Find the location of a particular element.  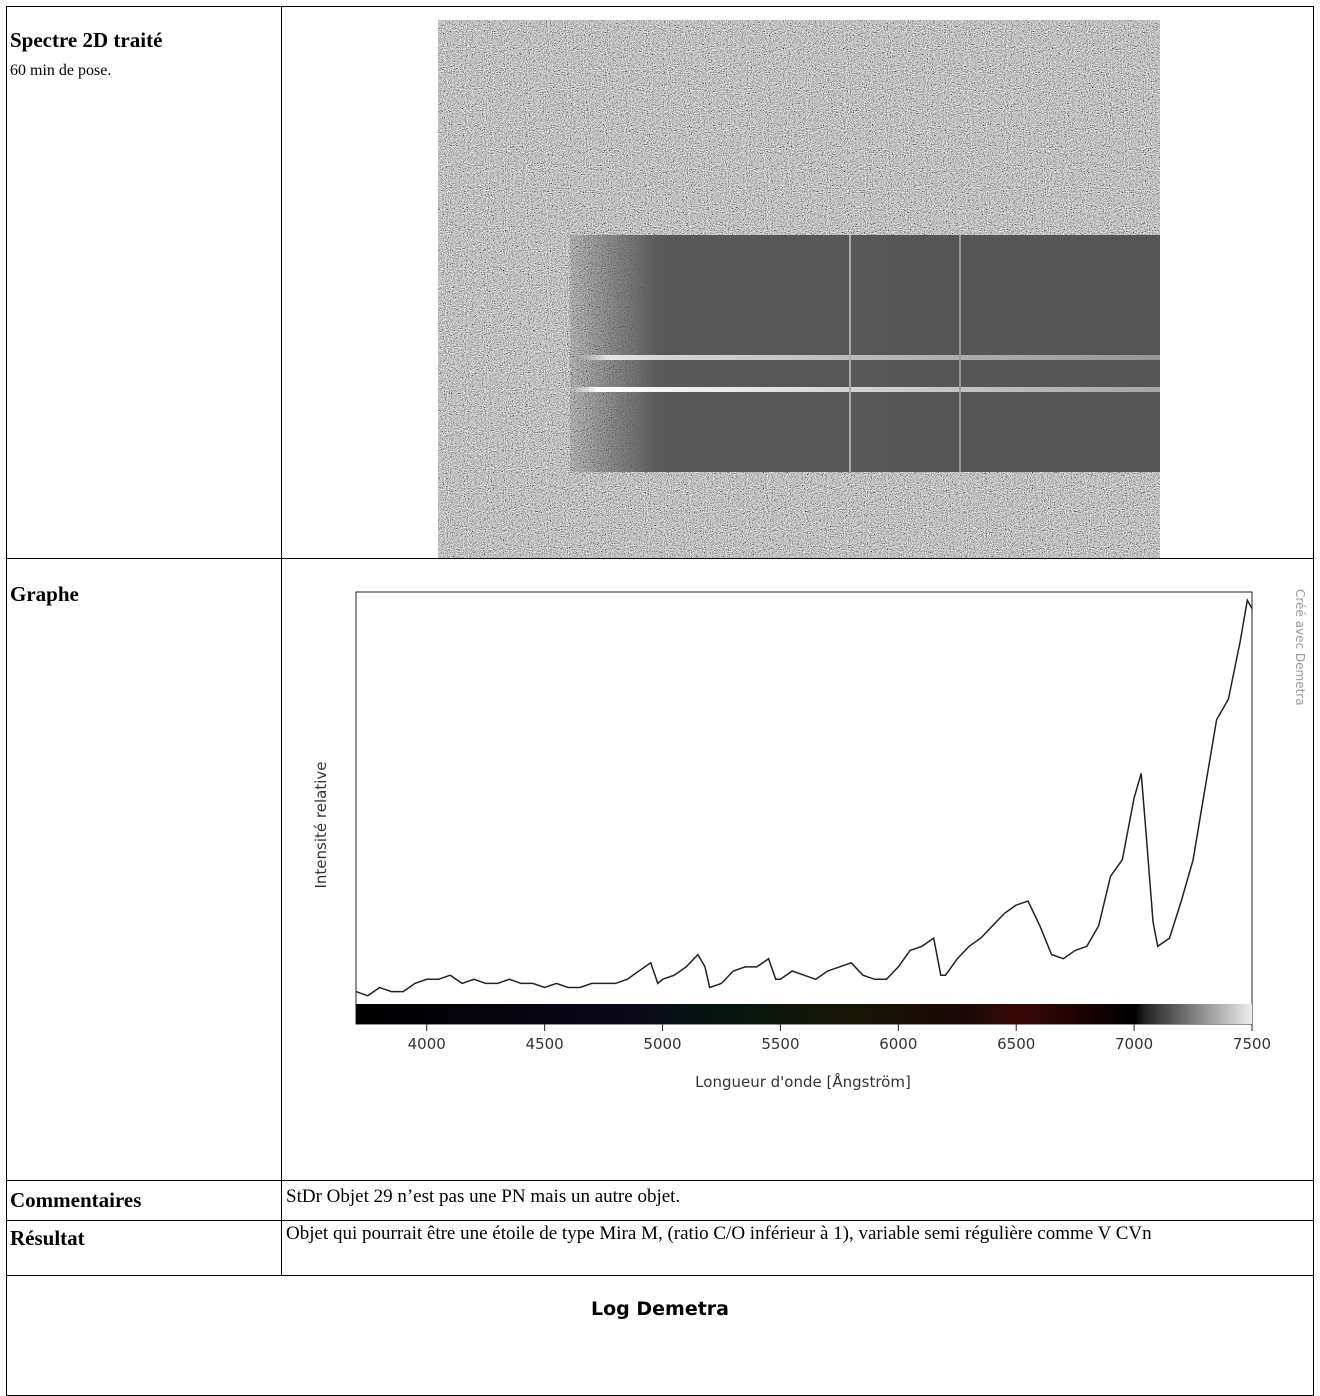

spectrum-bar is located at coordinates (804, 1014).